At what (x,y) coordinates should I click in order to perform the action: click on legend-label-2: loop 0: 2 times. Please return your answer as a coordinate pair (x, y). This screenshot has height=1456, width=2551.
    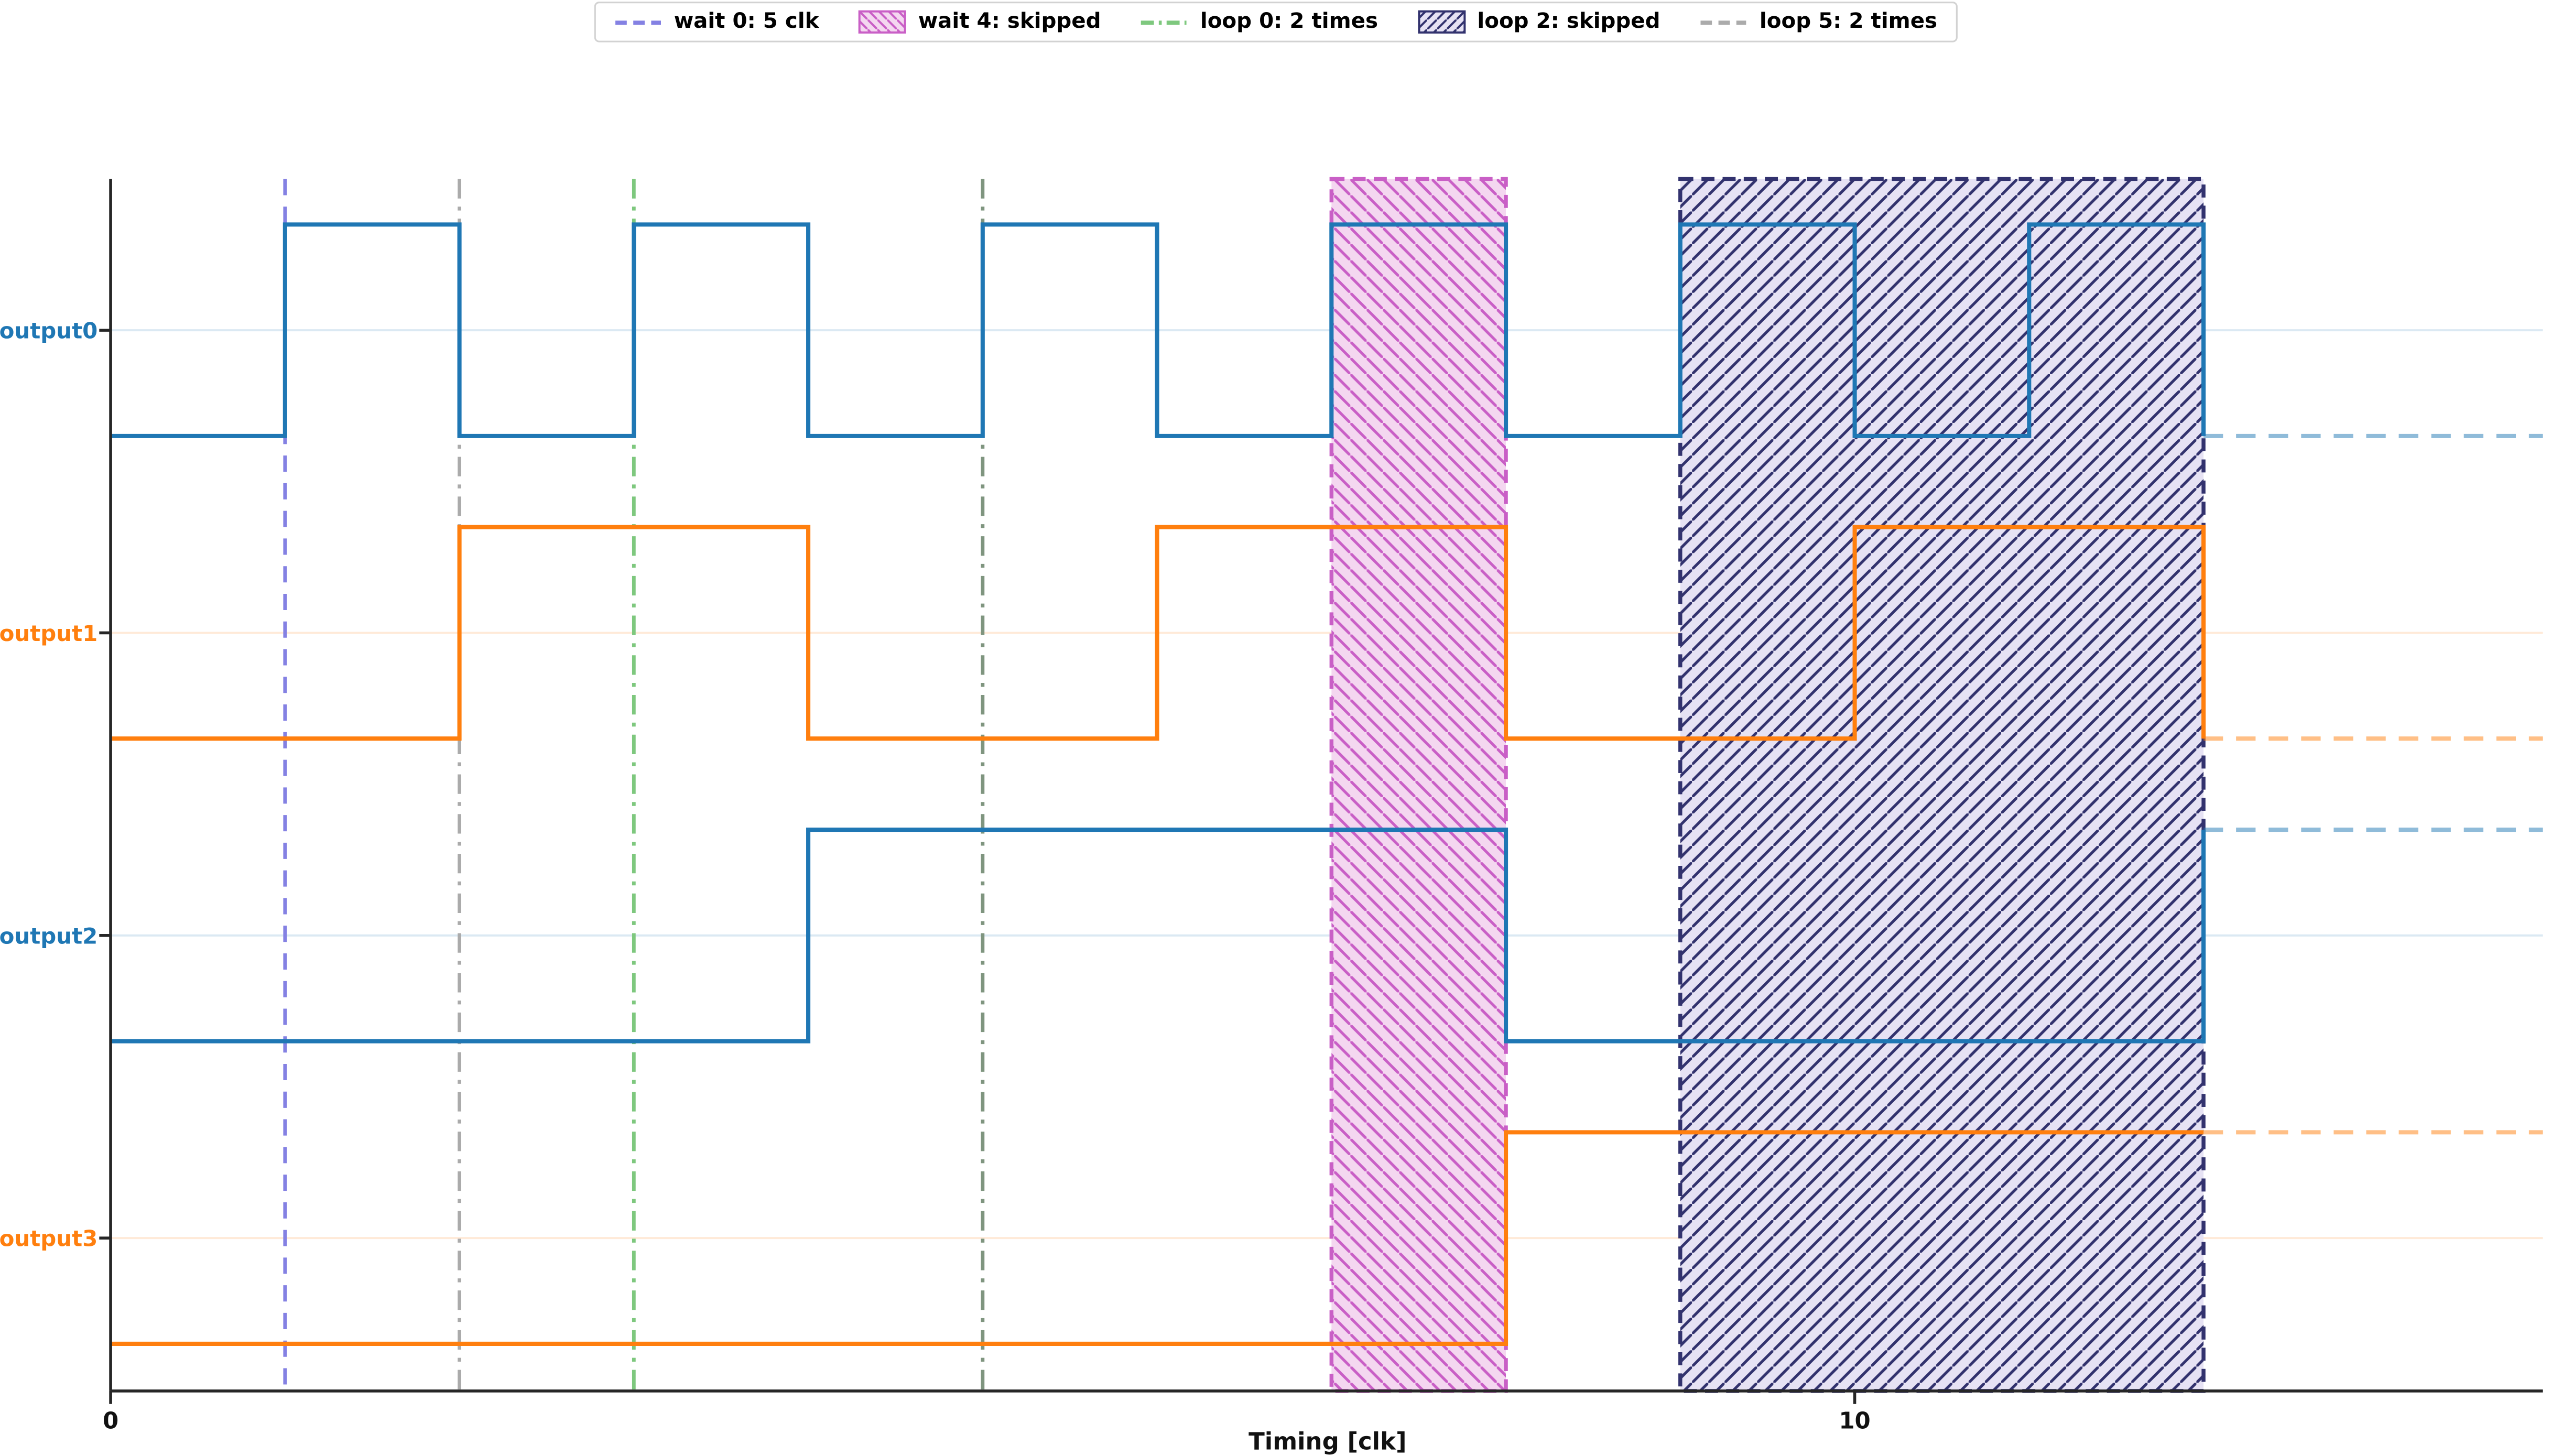
    Looking at the image, I should click on (1289, 22).